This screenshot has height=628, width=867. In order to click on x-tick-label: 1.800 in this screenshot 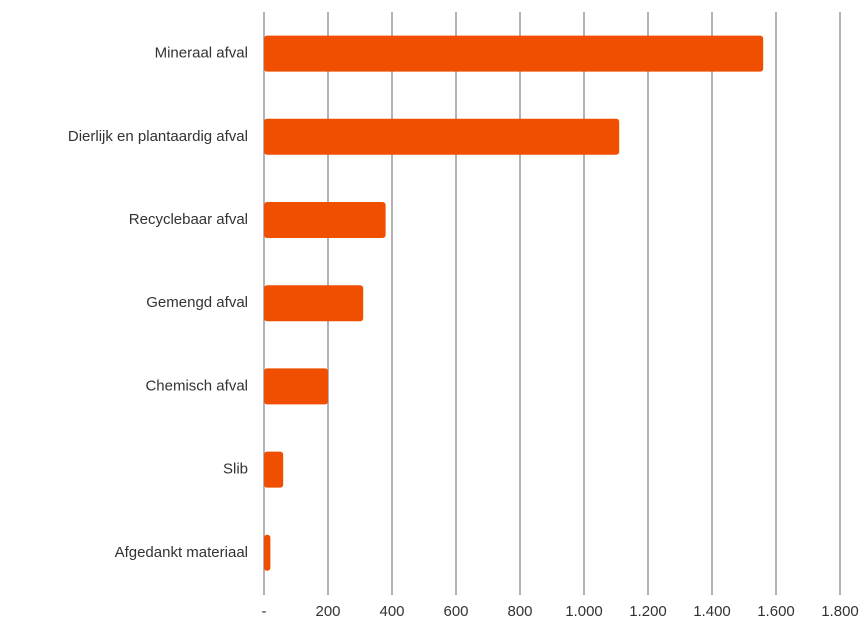, I will do `click(840, 611)`.